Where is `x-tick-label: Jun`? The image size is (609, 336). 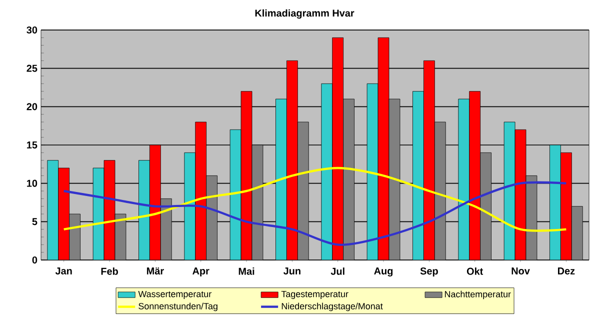
x-tick-label: Jun is located at coordinates (291, 271).